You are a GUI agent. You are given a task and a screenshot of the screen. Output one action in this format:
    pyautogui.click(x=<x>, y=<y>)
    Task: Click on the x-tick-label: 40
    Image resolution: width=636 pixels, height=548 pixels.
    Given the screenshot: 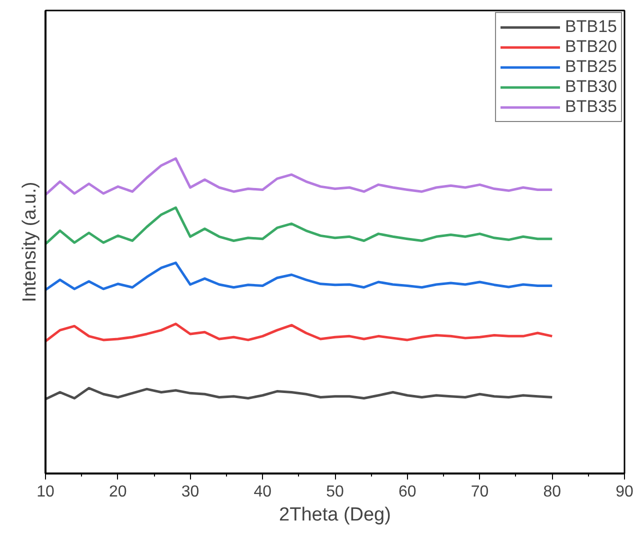 What is the action you would take?
    pyautogui.click(x=263, y=492)
    